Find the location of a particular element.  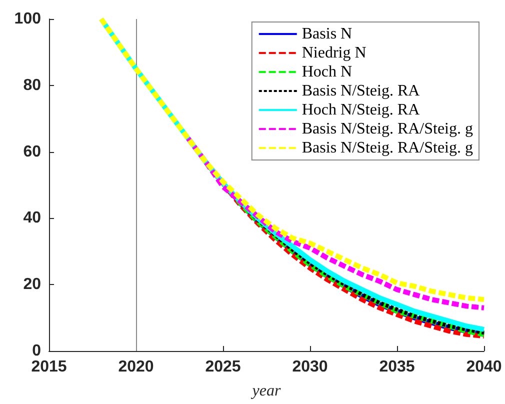

legend-label: Hoch N/Steig. RA is located at coordinates (361, 110).